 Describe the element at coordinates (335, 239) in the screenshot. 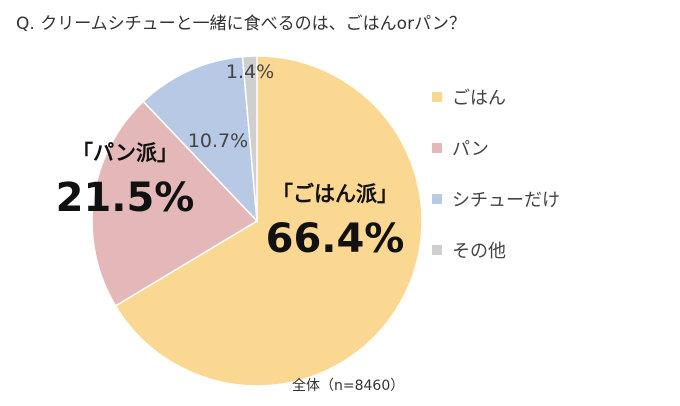

I see `value-label-gohan: 66.4%` at that location.